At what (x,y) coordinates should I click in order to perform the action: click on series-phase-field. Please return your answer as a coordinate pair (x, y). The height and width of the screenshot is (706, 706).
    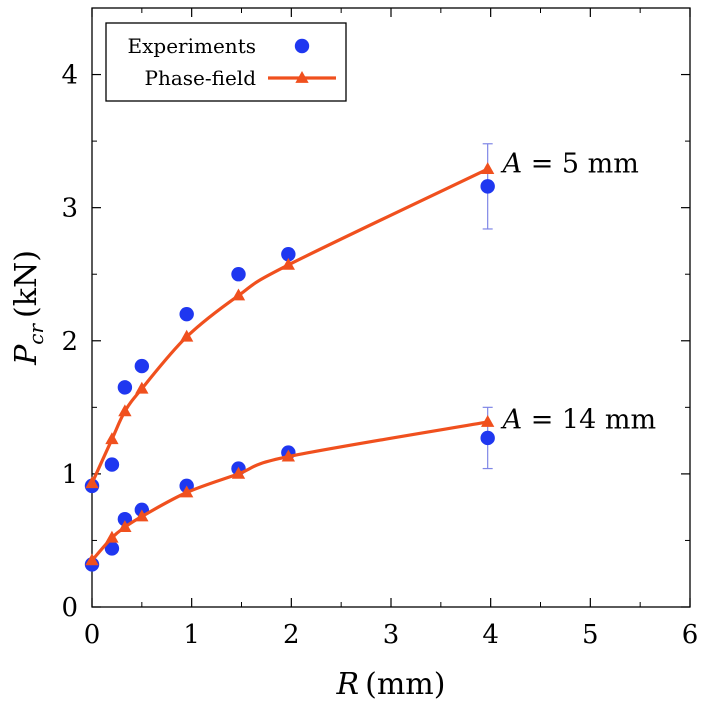
    Looking at the image, I should click on (289, 490).